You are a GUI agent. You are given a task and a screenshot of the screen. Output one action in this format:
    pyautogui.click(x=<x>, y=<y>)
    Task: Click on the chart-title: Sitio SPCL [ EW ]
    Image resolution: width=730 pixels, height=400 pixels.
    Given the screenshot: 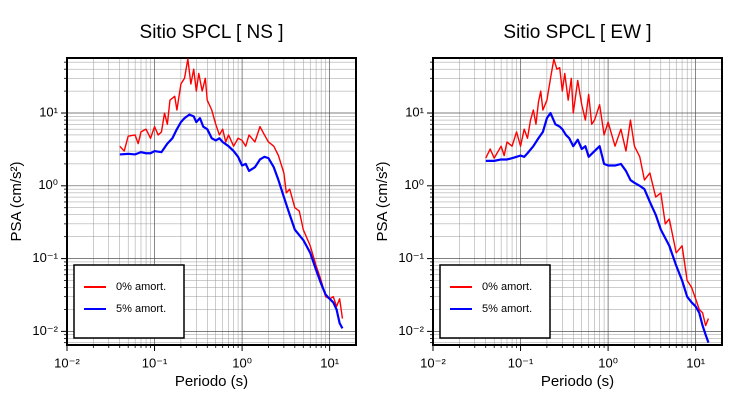 What is the action you would take?
    pyautogui.click(x=577, y=32)
    